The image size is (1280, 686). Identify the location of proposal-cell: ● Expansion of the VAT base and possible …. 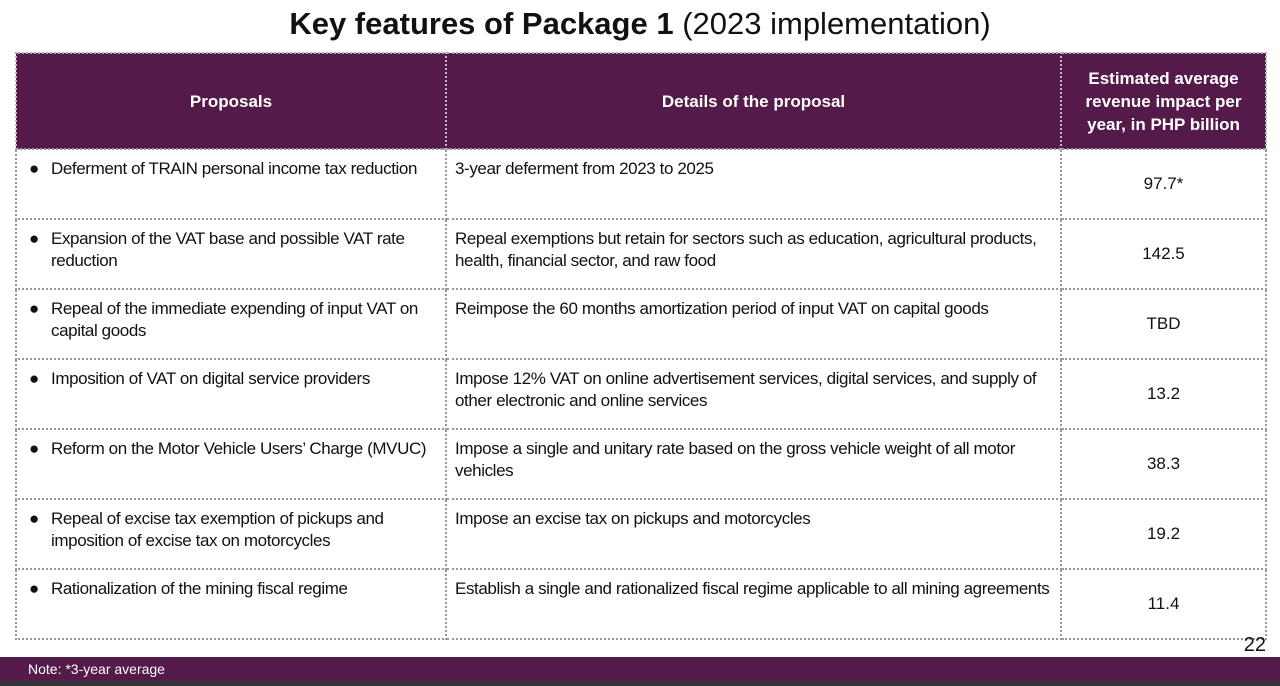
(231, 254).